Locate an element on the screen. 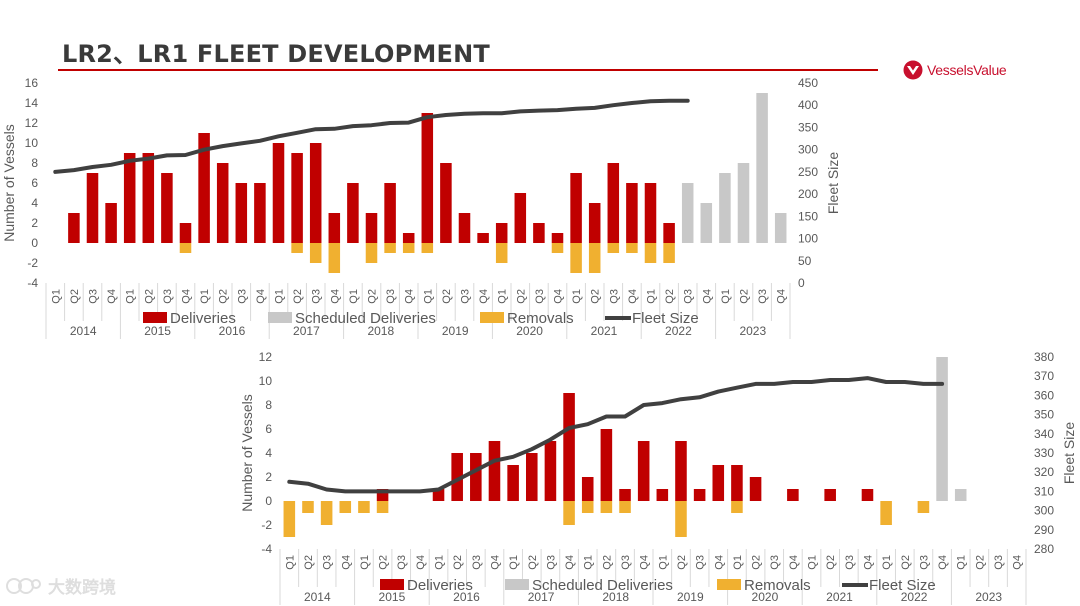 This screenshot has height=606, width=1080. lr1-y-tick-label: 12 is located at coordinates (266, 357).